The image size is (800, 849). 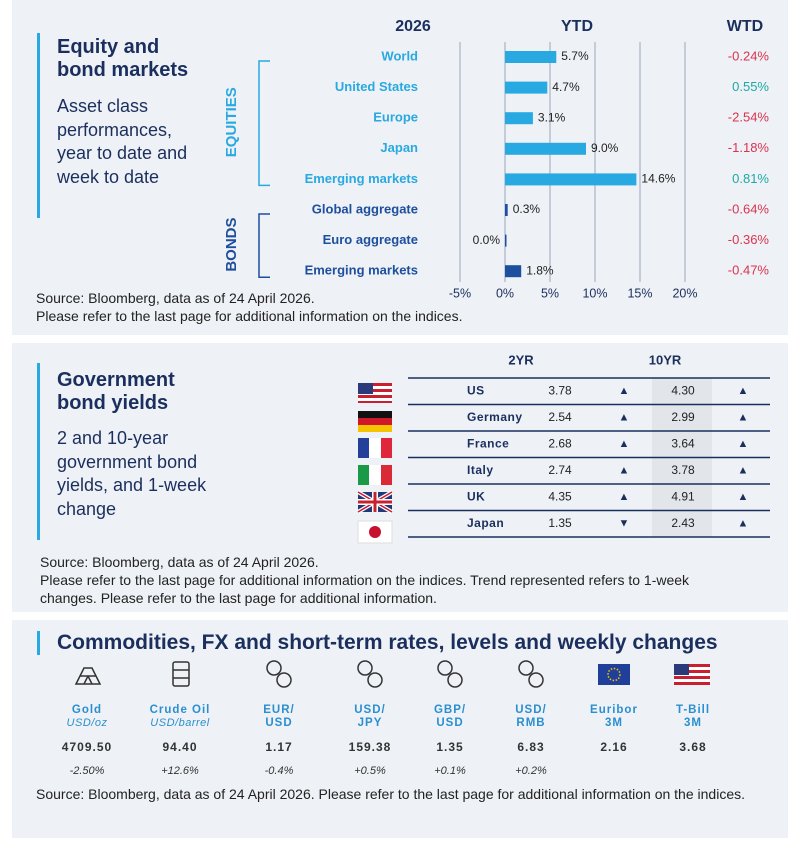 What do you see at coordinates (87, 723) in the screenshot?
I see `item-unit: USD/oz` at bounding box center [87, 723].